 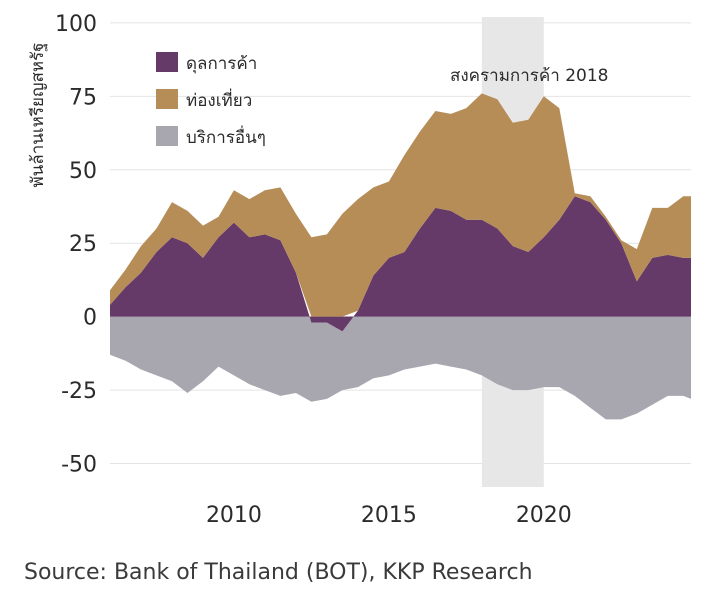 What do you see at coordinates (234, 515) in the screenshot?
I see `x-tick-label: 2010` at bounding box center [234, 515].